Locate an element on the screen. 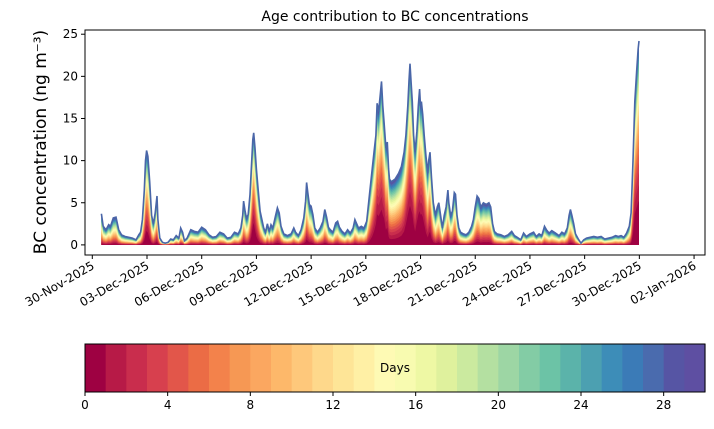 The image size is (714, 429). colorbar-tick-label: 0 is located at coordinates (85, 405).